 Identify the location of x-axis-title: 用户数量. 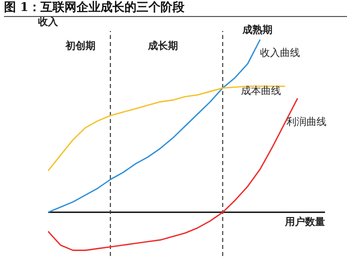
(305, 223).